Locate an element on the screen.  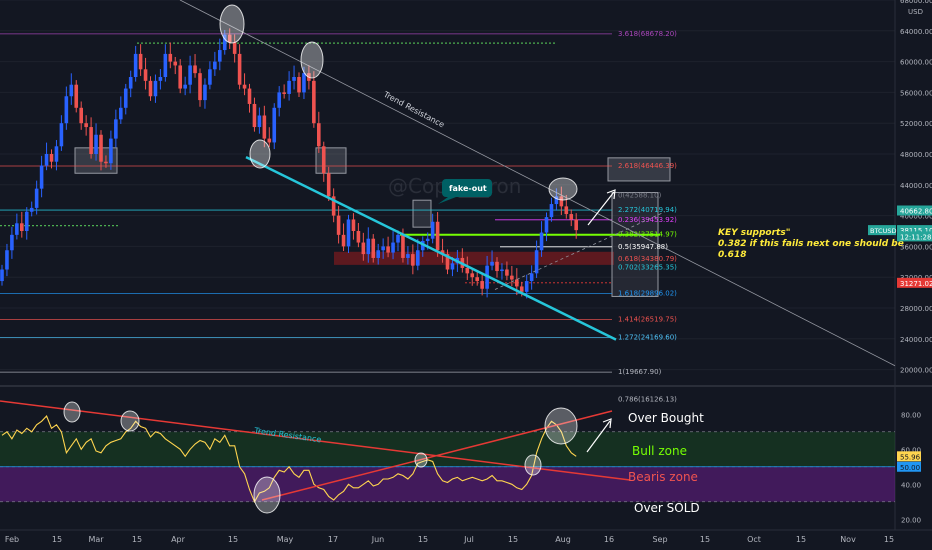
time-tick: Feb is located at coordinates (12, 539).